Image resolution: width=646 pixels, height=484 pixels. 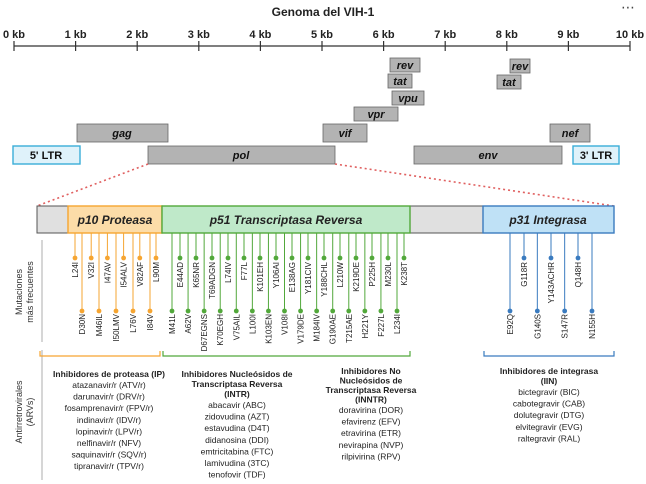 I want to click on gene-vpu, so click(x=408, y=98).